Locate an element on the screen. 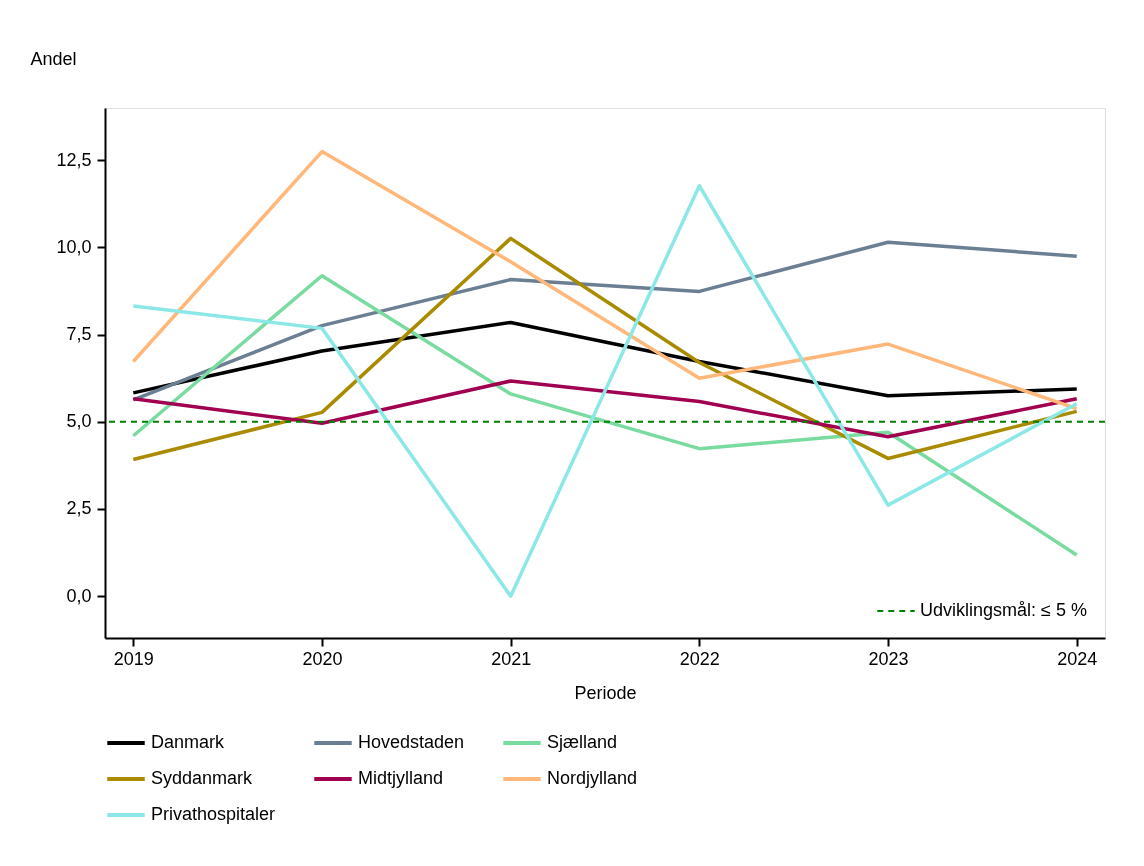 This screenshot has height=866, width=1144. legend-label: Danmark is located at coordinates (188, 742).